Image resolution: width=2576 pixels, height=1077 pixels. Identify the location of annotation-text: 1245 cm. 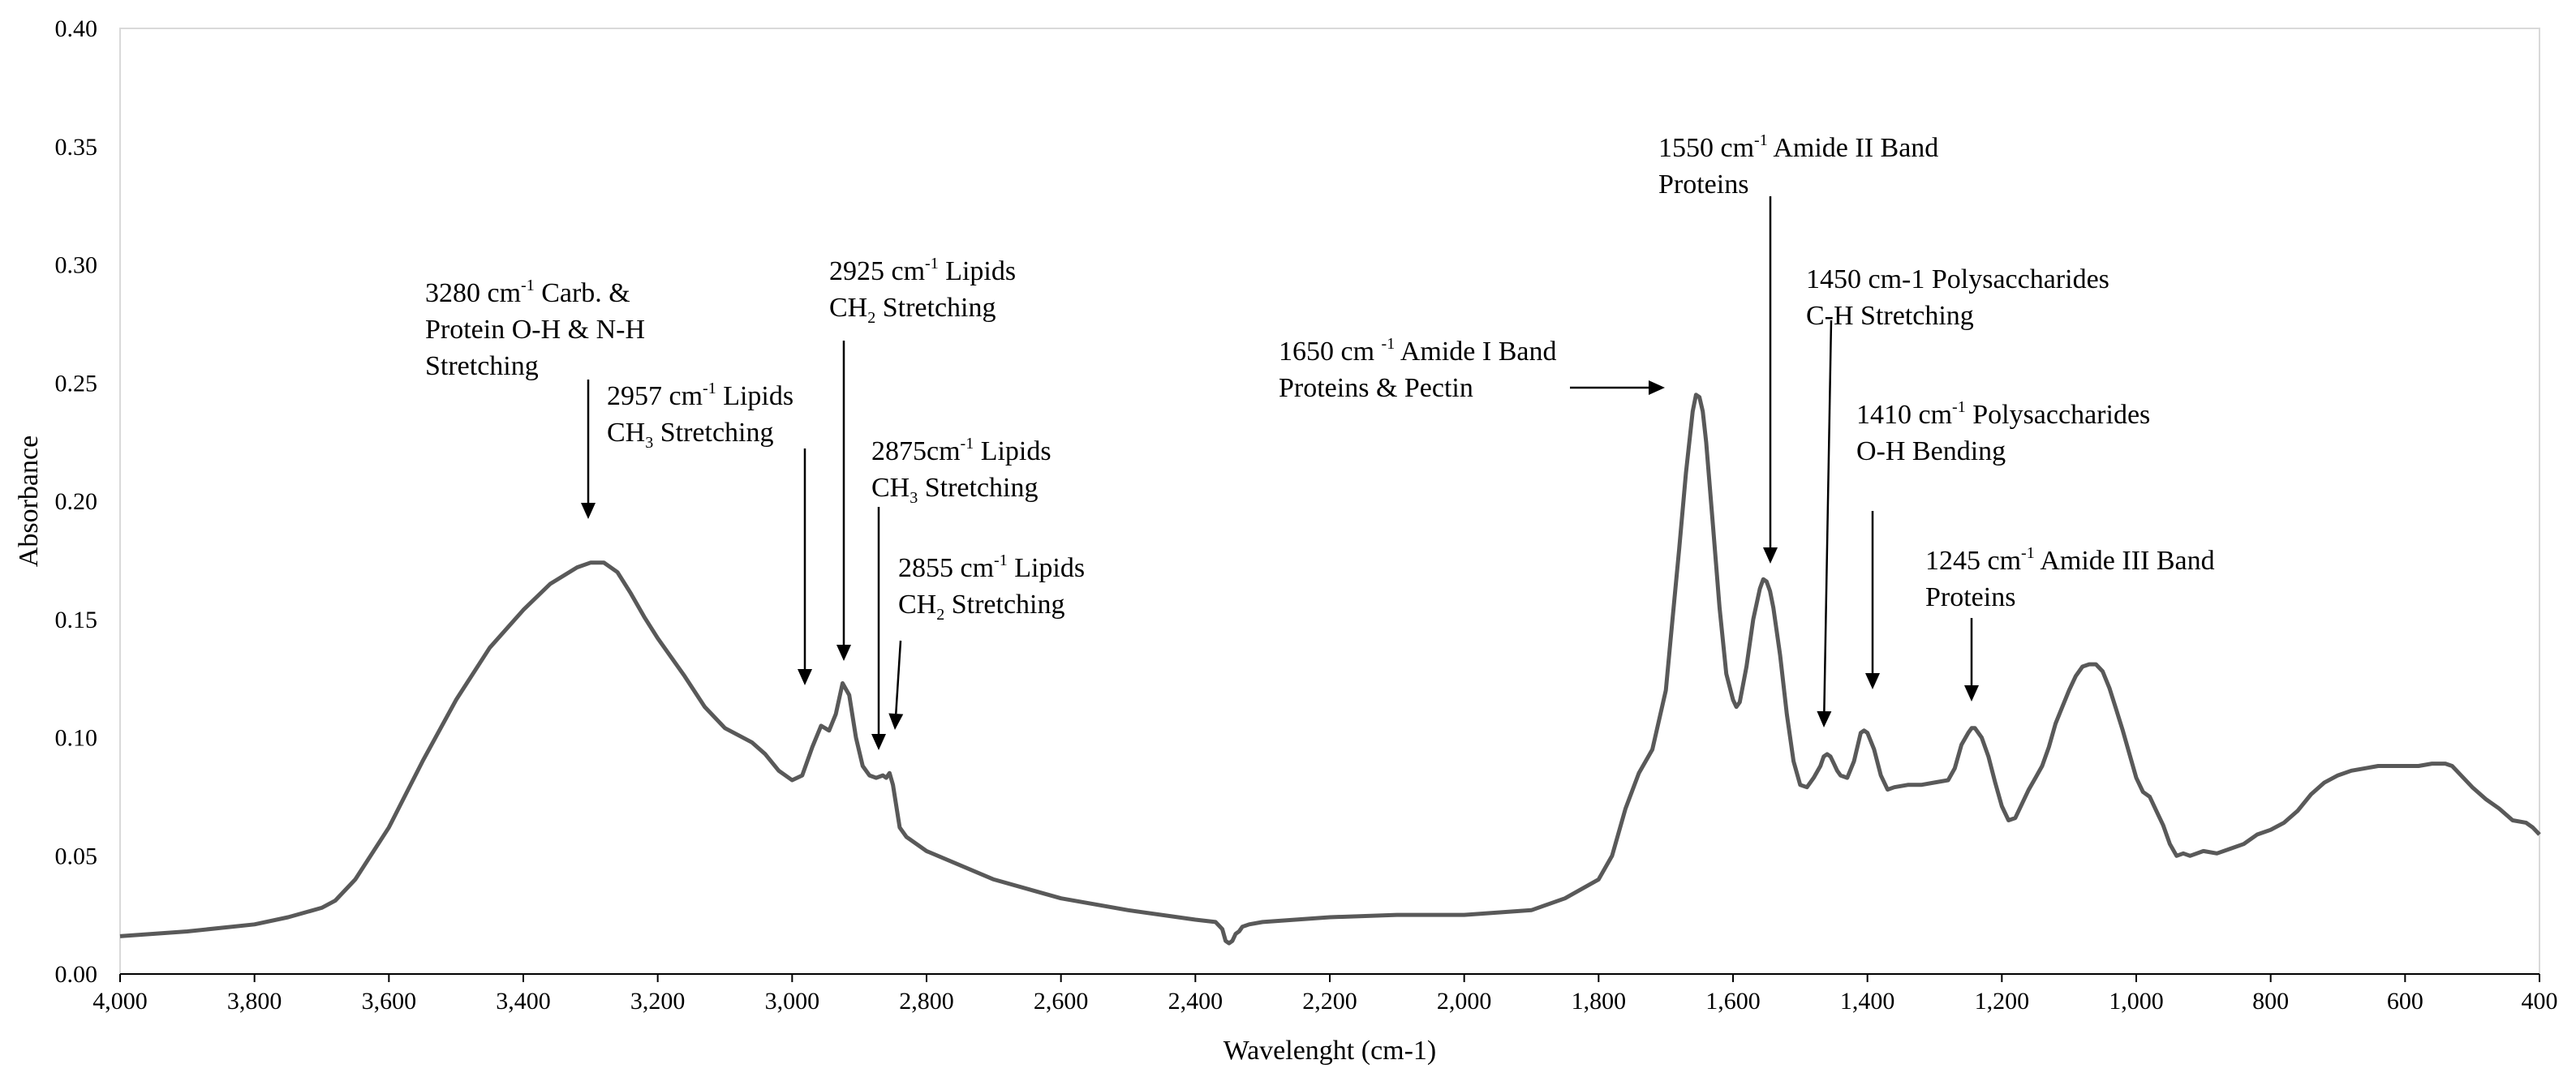
(1973, 561).